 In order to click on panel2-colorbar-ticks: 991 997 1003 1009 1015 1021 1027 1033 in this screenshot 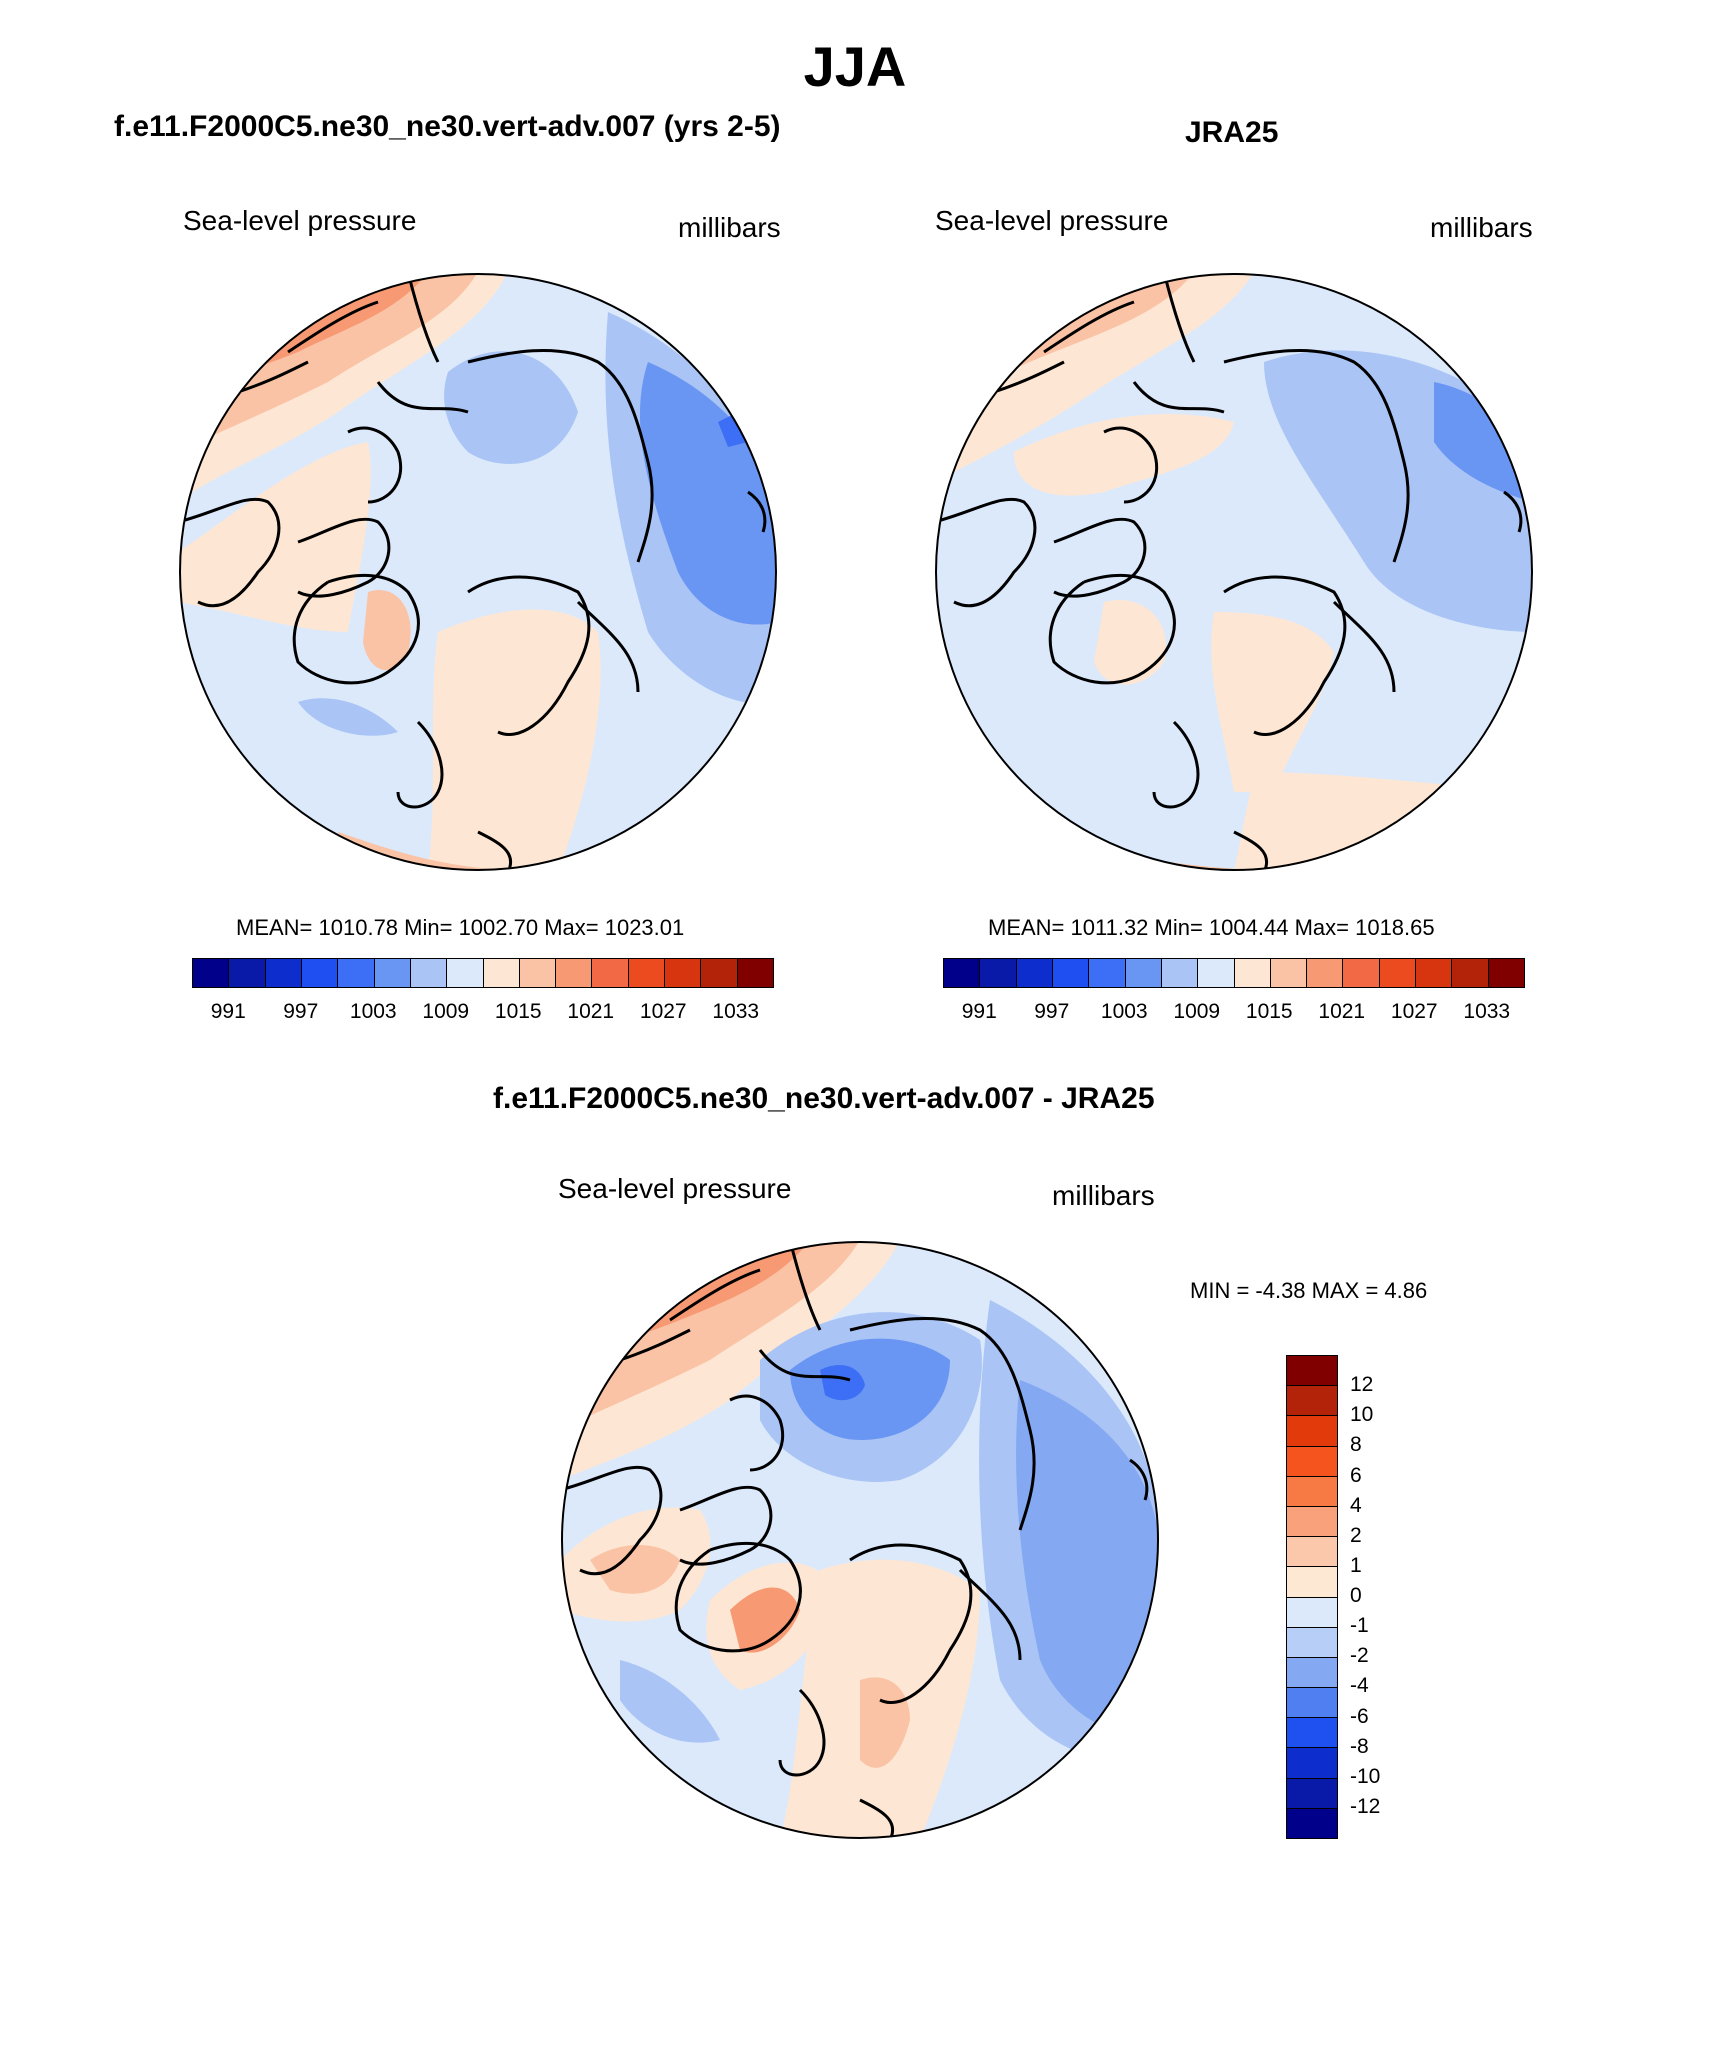, I will do `click(1233, 1014)`.